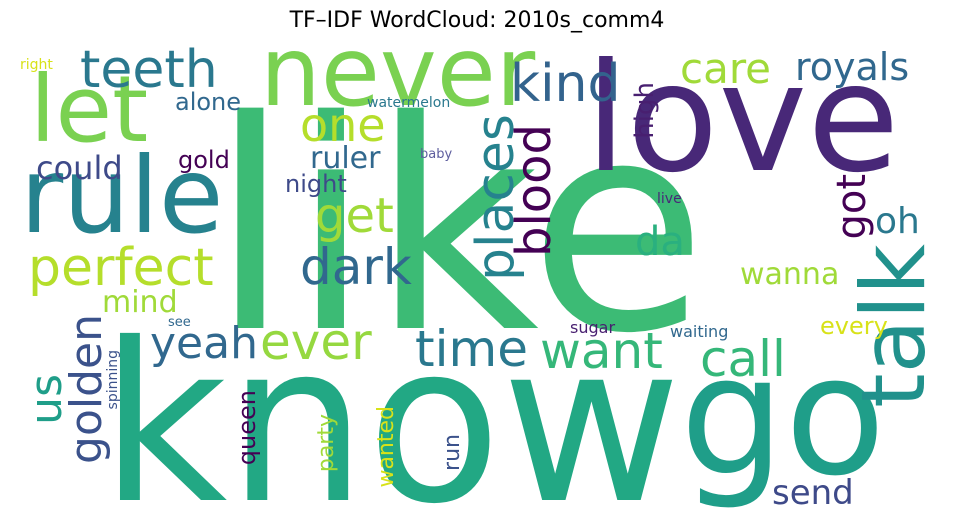  I want to click on chart-title: TF–IDF WordCloud: 2010s_comm4, so click(477, 20).